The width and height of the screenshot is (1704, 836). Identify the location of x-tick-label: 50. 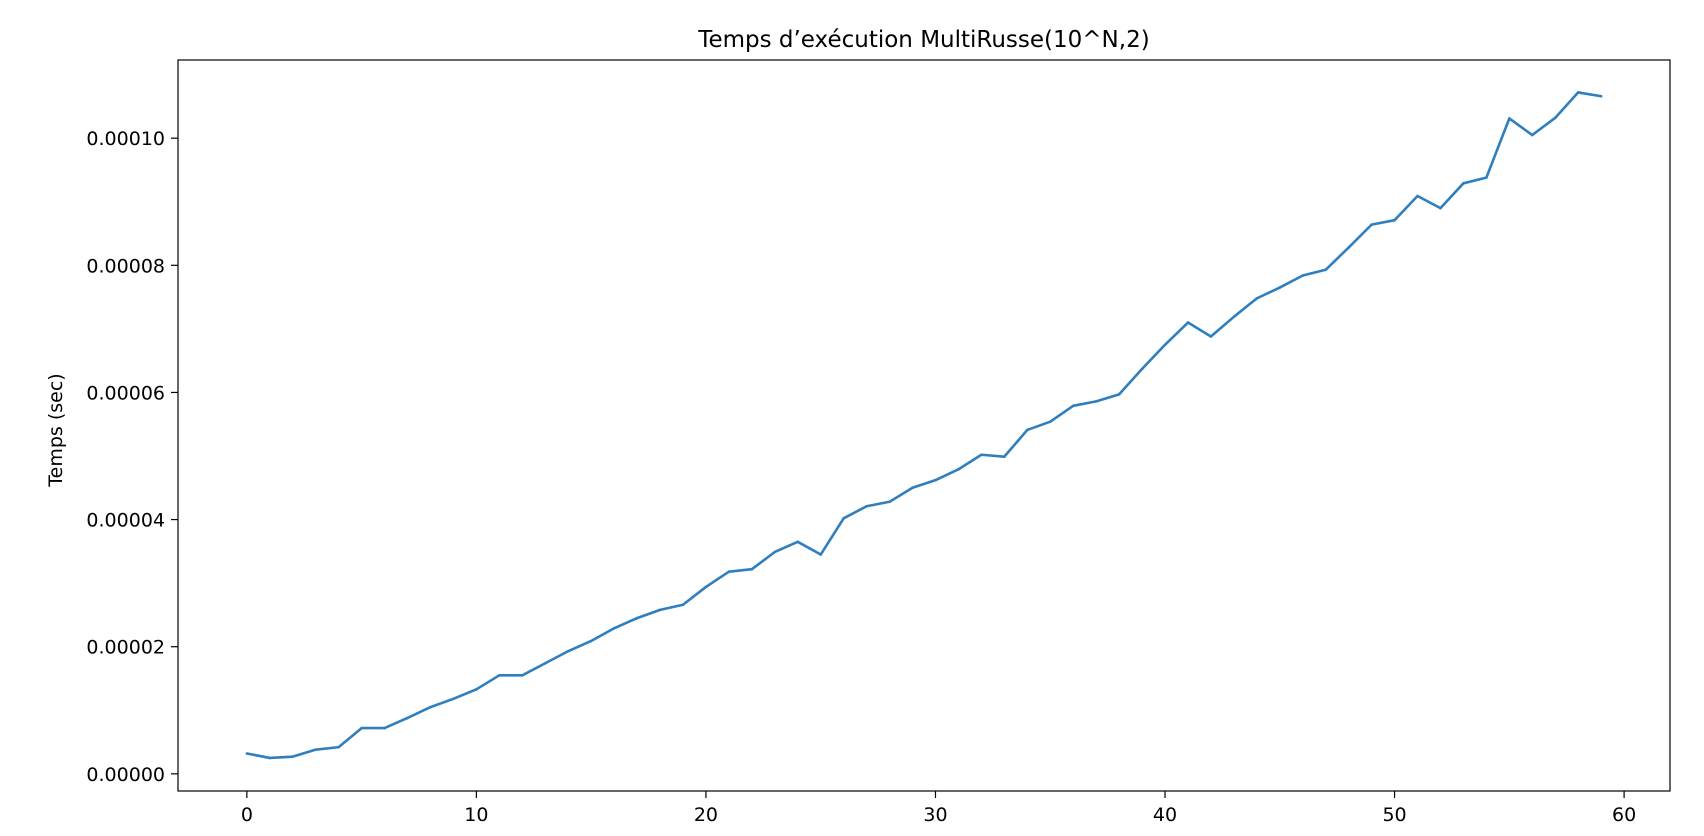
(1394, 815).